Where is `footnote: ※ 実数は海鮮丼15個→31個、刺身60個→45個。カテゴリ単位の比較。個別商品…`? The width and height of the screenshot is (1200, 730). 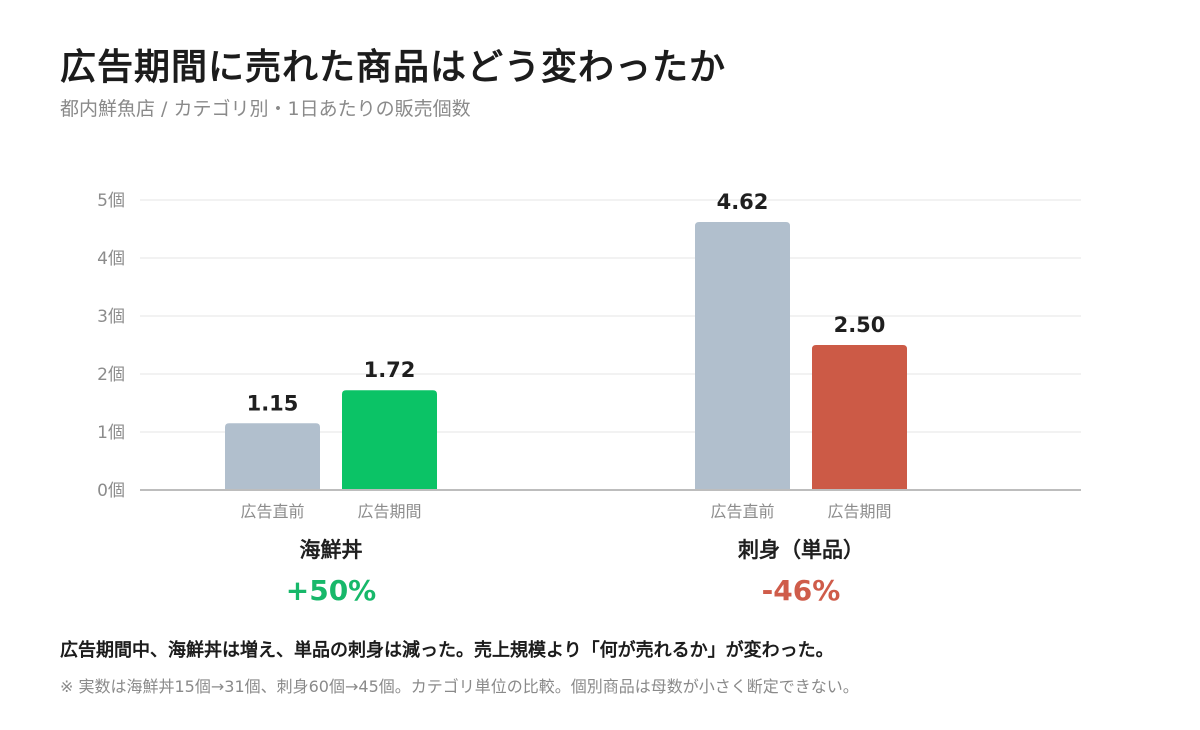 footnote: ※ 実数は海鮮丼15個→31個、刺身60個→45個。カテゴリ単位の比較。個別商品… is located at coordinates (459, 686).